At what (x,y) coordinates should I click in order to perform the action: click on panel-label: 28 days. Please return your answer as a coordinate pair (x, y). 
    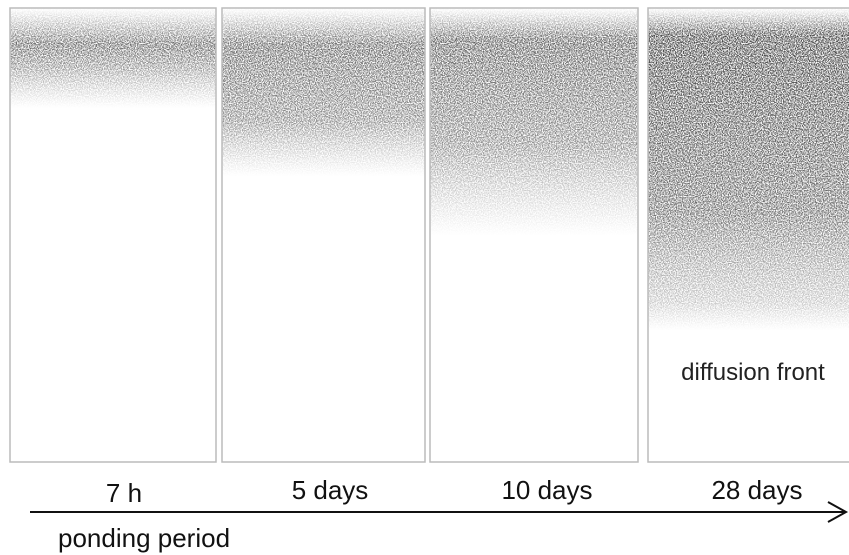
    Looking at the image, I should click on (756, 490).